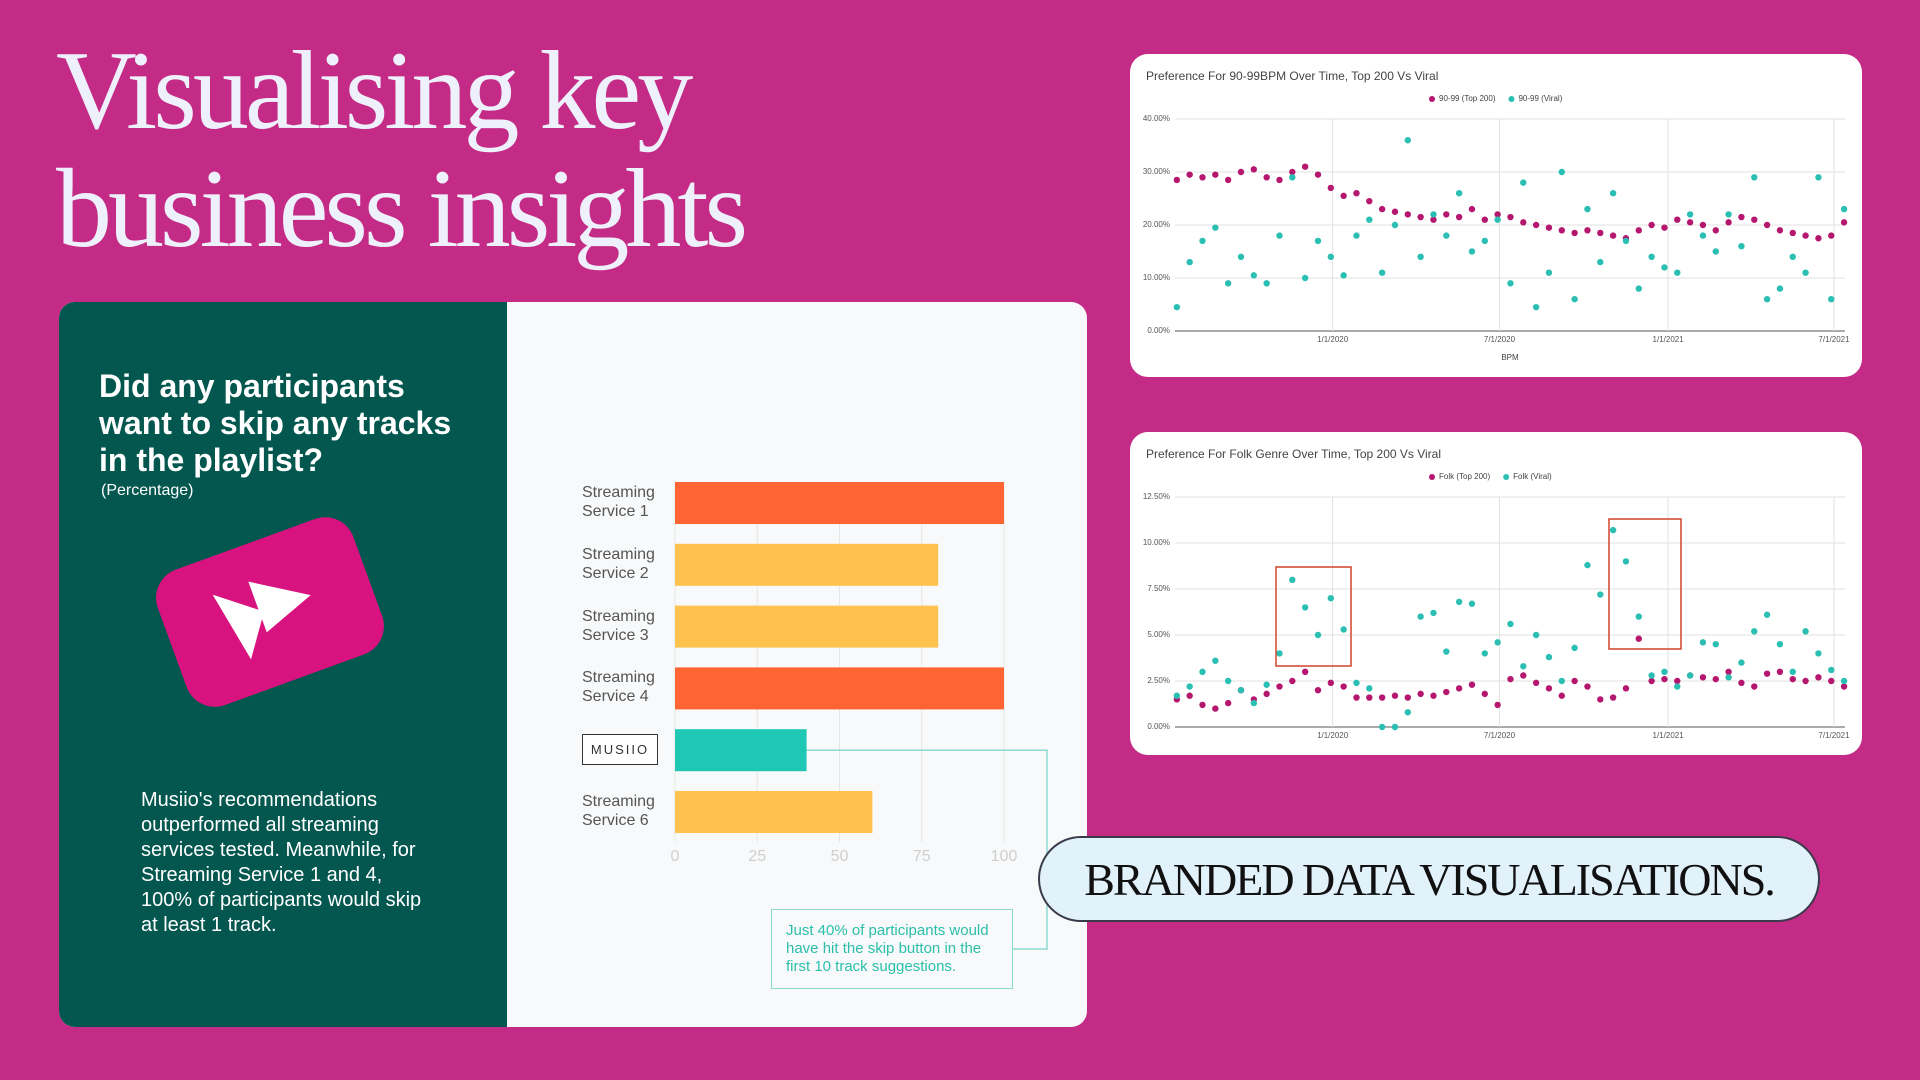  I want to click on category-logo: MUSIIO, so click(620, 750).